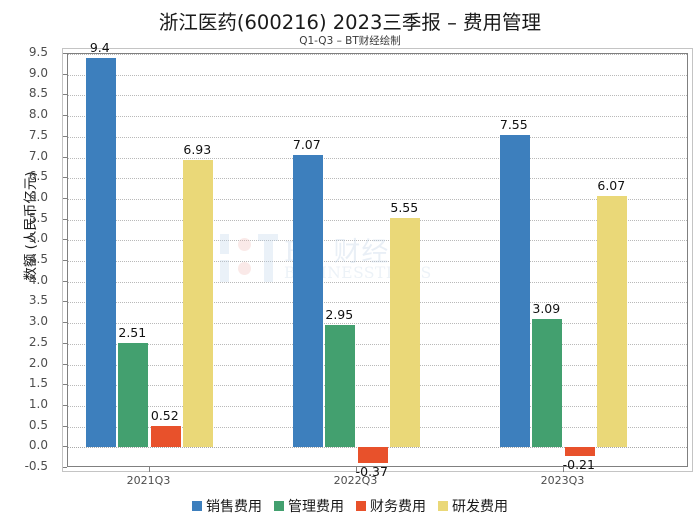  What do you see at coordinates (234, 507) in the screenshot?
I see `legend-label: 销售费用` at bounding box center [234, 507].